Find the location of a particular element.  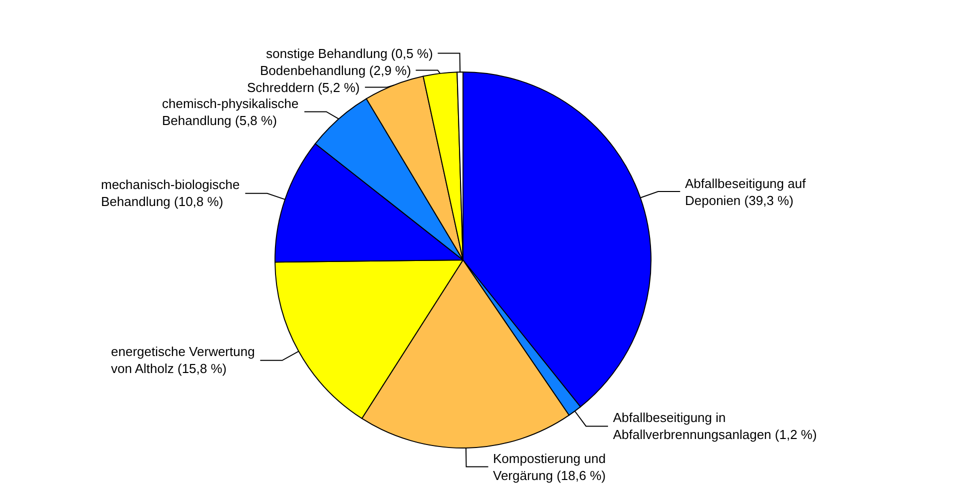

slice-label: Kompostierung und Vergärung (18,6 %) is located at coordinates (549, 467).